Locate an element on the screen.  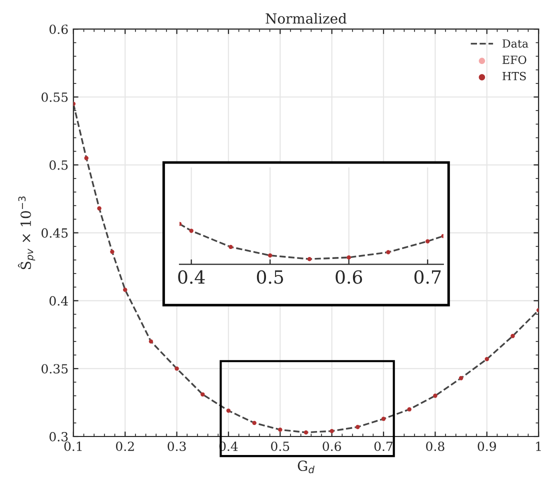
y-axis-title: Ŝ$_{pv}$ × 10$^{−3}$ is located at coordinates (27, 233).